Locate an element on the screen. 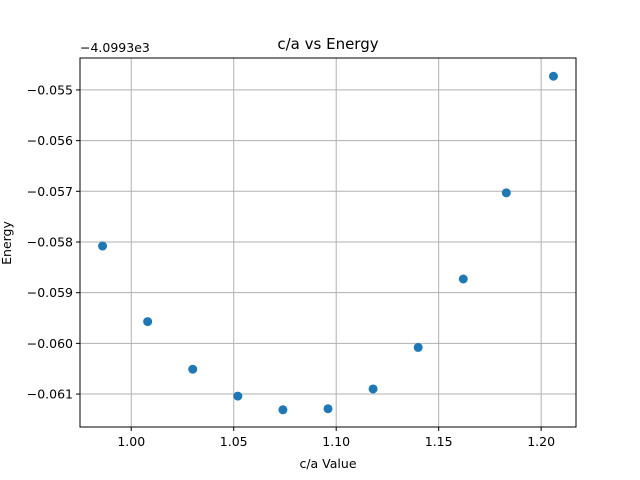 The width and height of the screenshot is (640, 480). y-tick-label: −0.058 is located at coordinates (50, 241).